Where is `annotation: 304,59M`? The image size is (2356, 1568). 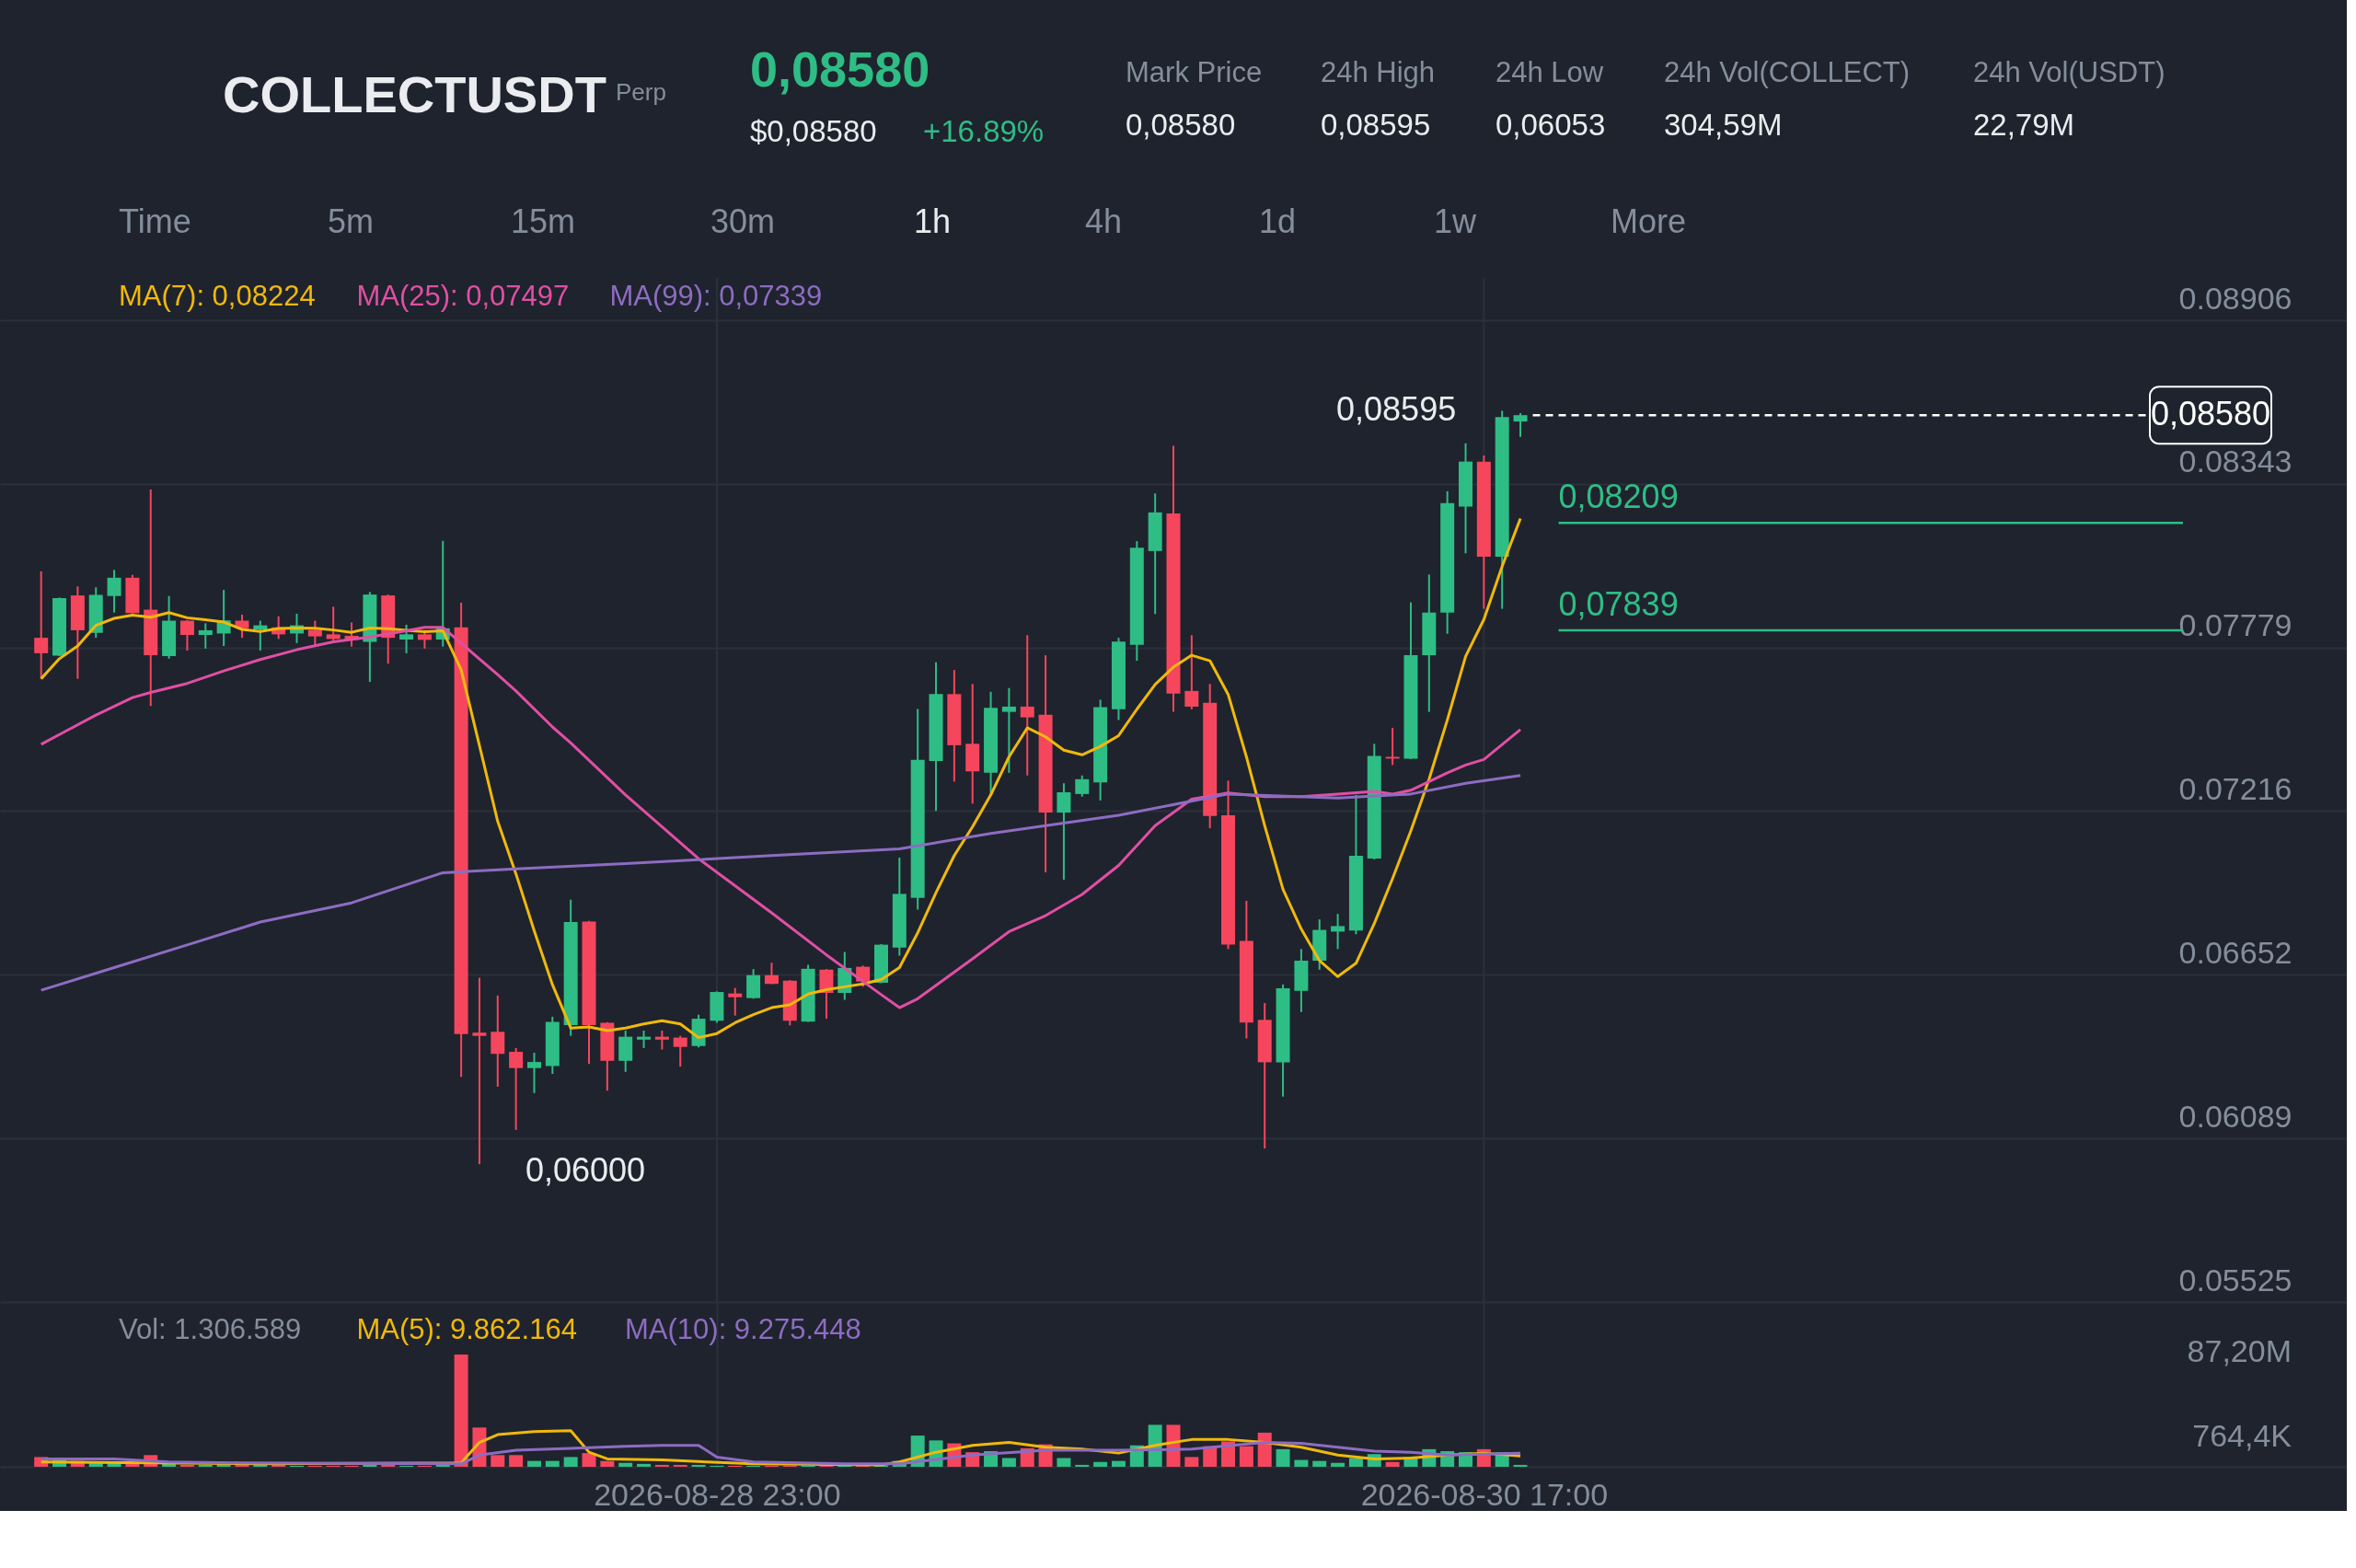
annotation: 304,59M is located at coordinates (1723, 125).